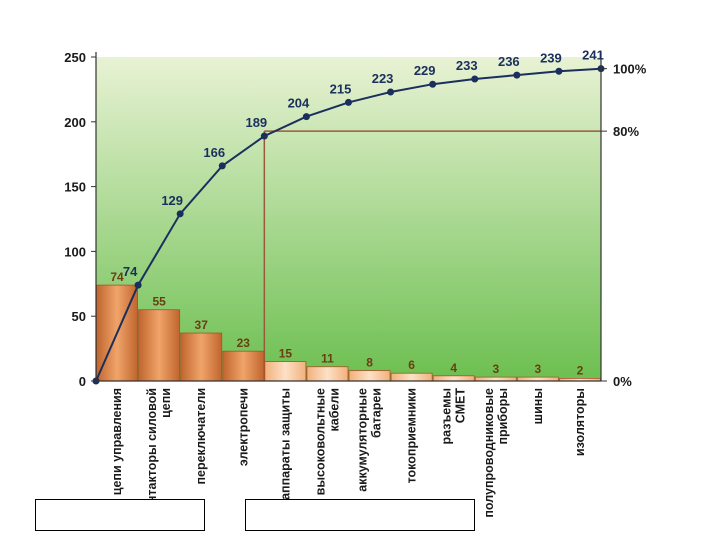  Describe the element at coordinates (159, 452) in the screenshot. I see `category-label: контакторы силовойцепи` at that location.